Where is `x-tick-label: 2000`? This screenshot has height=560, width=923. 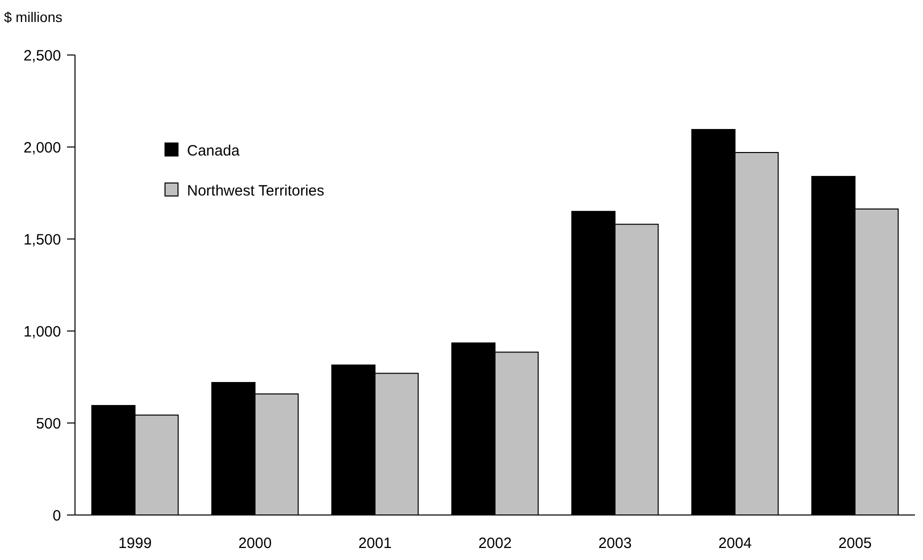 x-tick-label: 2000 is located at coordinates (255, 543).